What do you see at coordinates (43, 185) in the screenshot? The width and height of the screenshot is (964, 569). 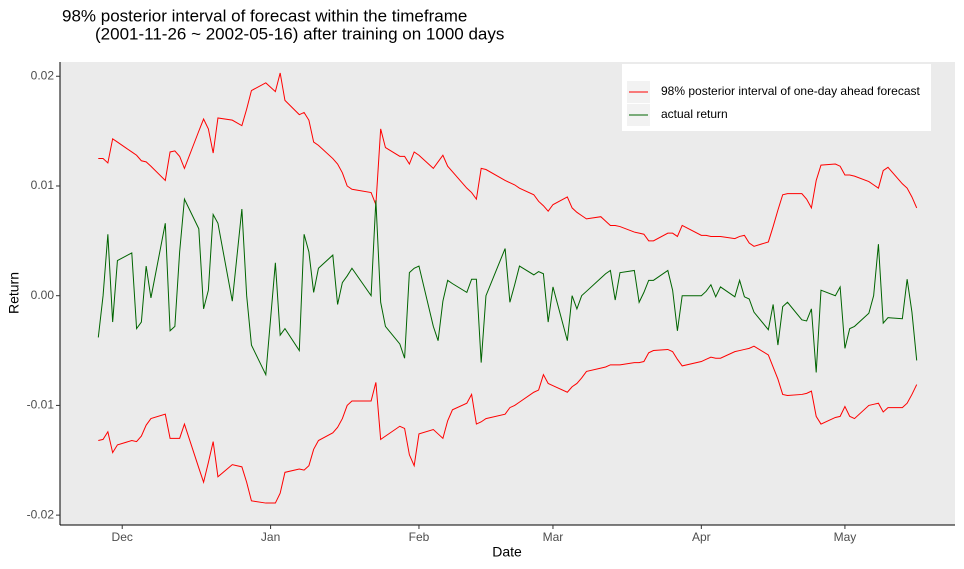 I see `y-tick-label: 0.01` at bounding box center [43, 185].